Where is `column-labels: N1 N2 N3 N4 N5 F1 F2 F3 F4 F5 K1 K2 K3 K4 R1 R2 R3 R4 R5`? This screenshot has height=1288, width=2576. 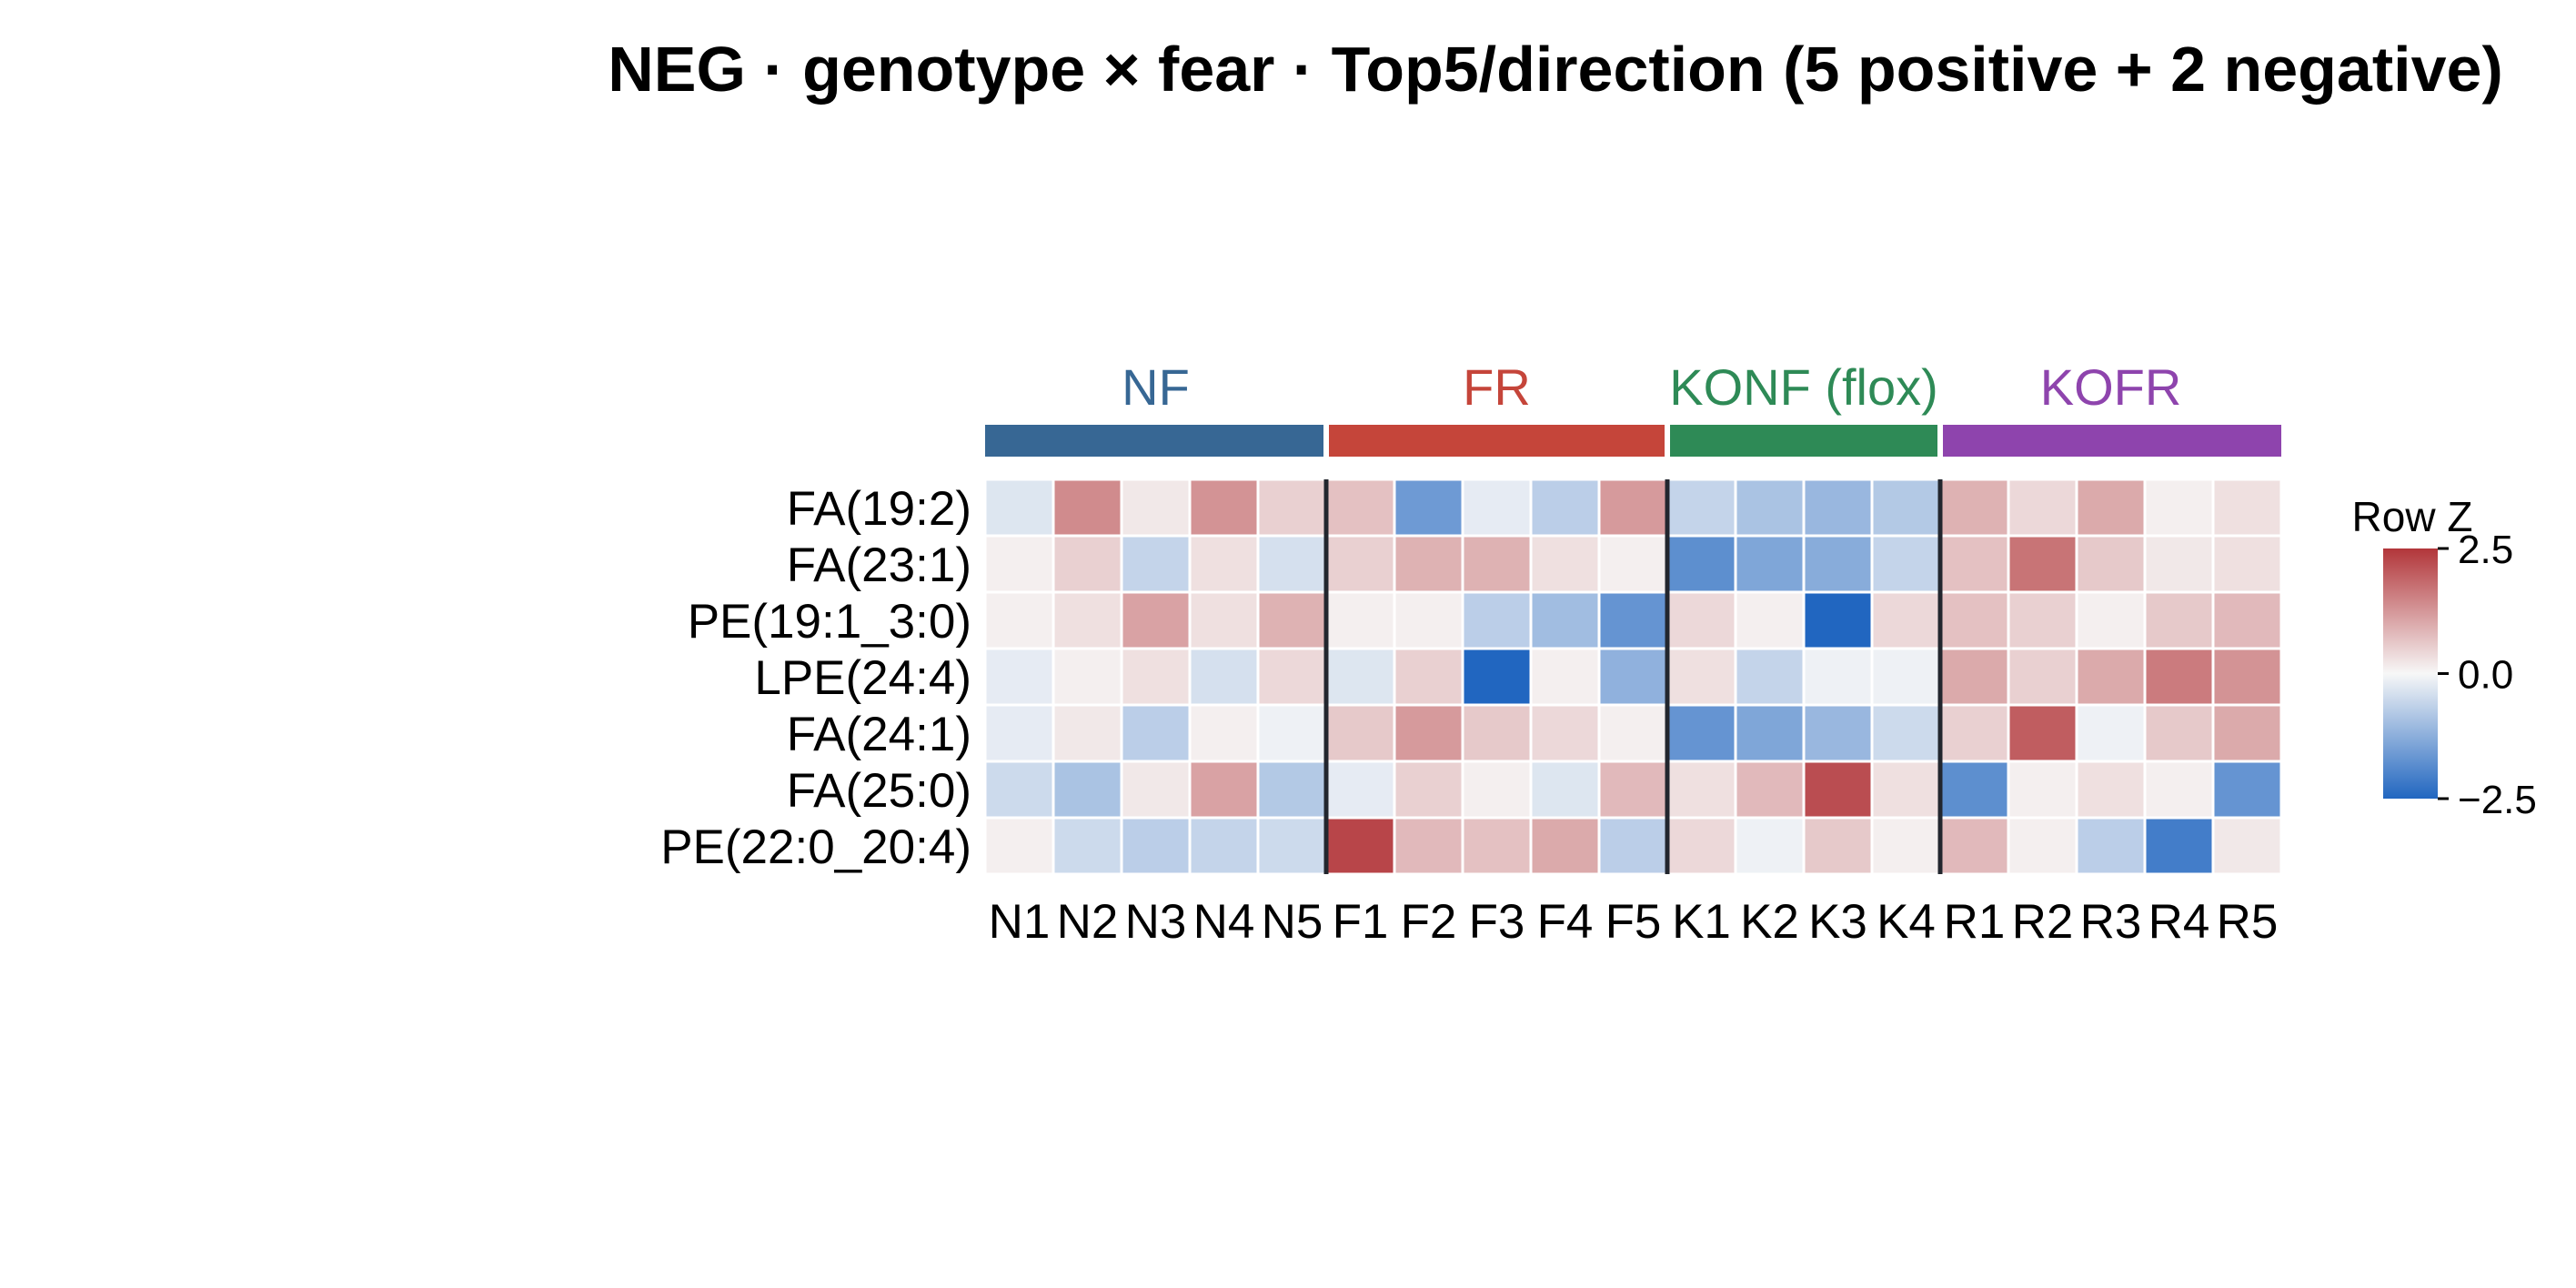
column-labels: N1 N2 N3 N4 N5 F1 F2 F3 F4 F5 K1 K2 K3 K4 R1 R2 R3 R4 R5 is located at coordinates (1634, 922).